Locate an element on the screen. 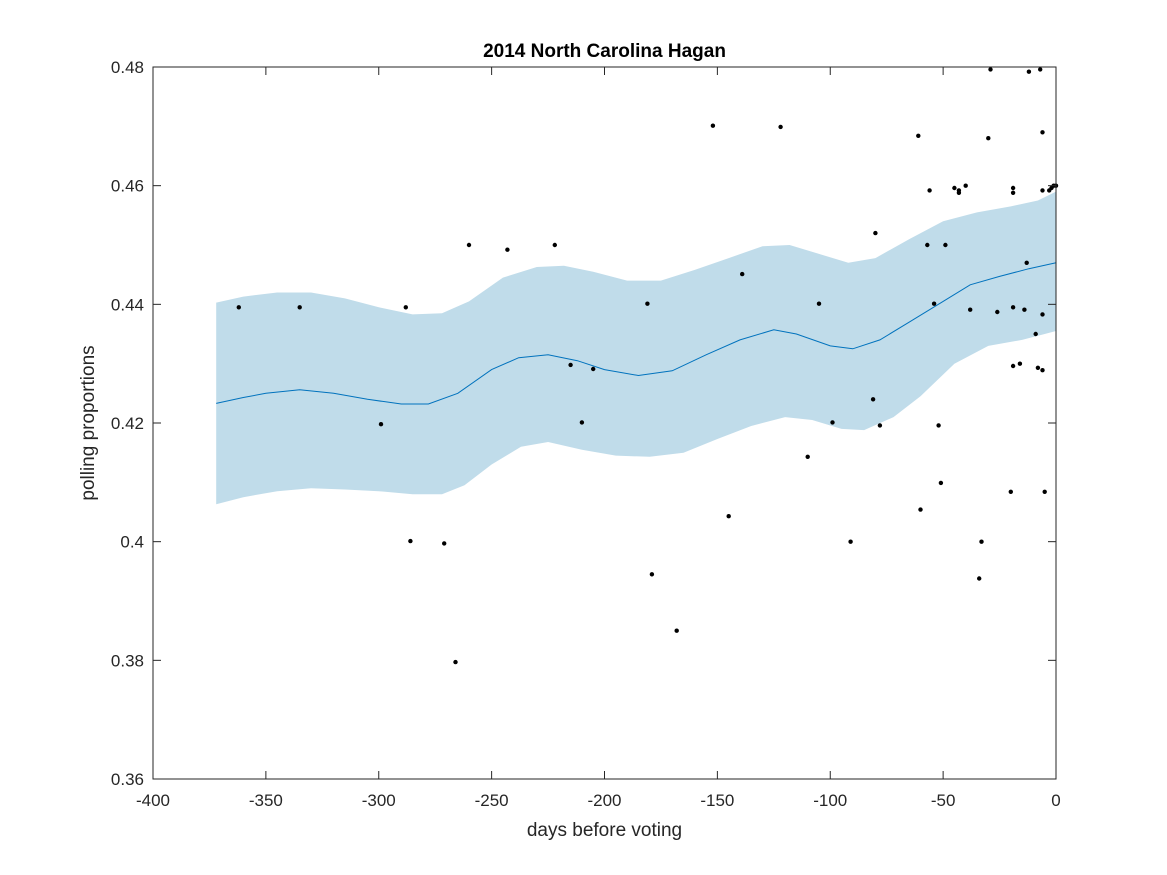 This screenshot has width=1167, height=875. y-tick-label: 0.4 is located at coordinates (132, 542).